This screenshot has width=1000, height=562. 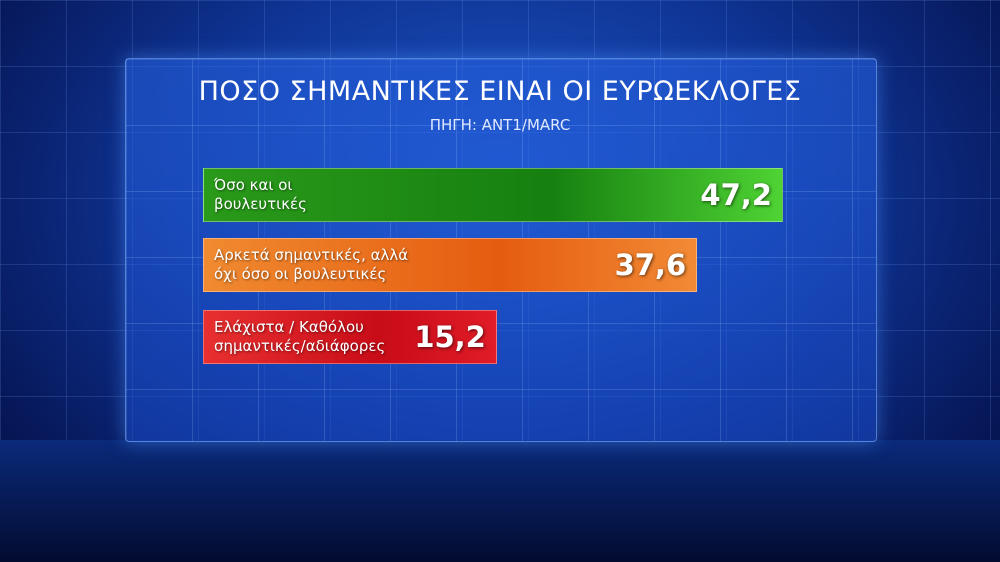 I want to click on data-label: 47,2, so click(x=736, y=195).